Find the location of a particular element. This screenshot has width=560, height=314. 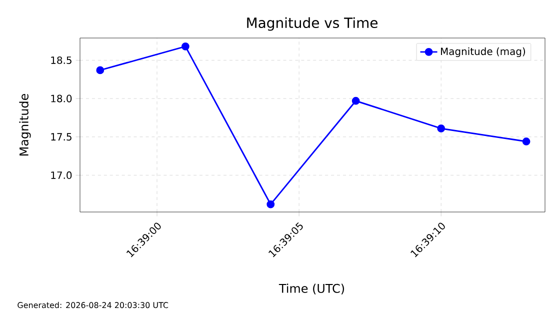

y-tick-label: 17.0 is located at coordinates (61, 175).